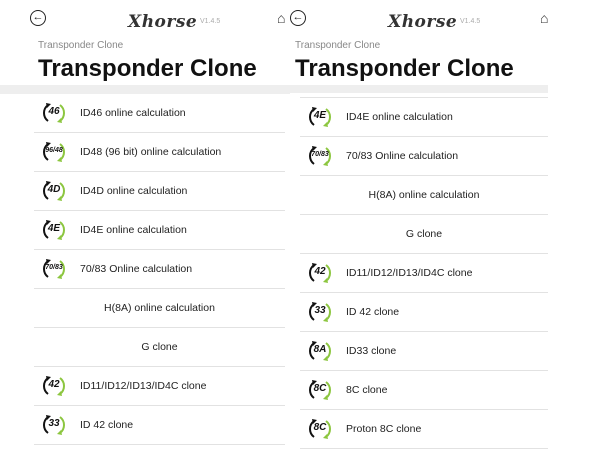 Image resolution: width=602 pixels, height=457 pixels. What do you see at coordinates (424, 390) in the screenshot?
I see `list-item: 8C 8C clone` at bounding box center [424, 390].